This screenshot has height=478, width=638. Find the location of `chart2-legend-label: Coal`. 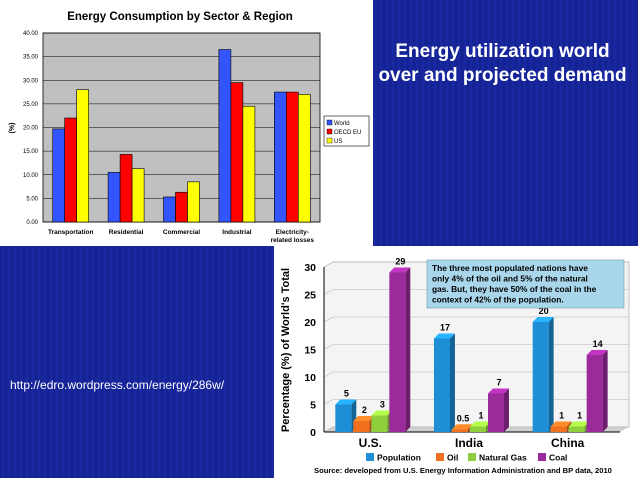

chart2-legend-label: Coal is located at coordinates (558, 458).